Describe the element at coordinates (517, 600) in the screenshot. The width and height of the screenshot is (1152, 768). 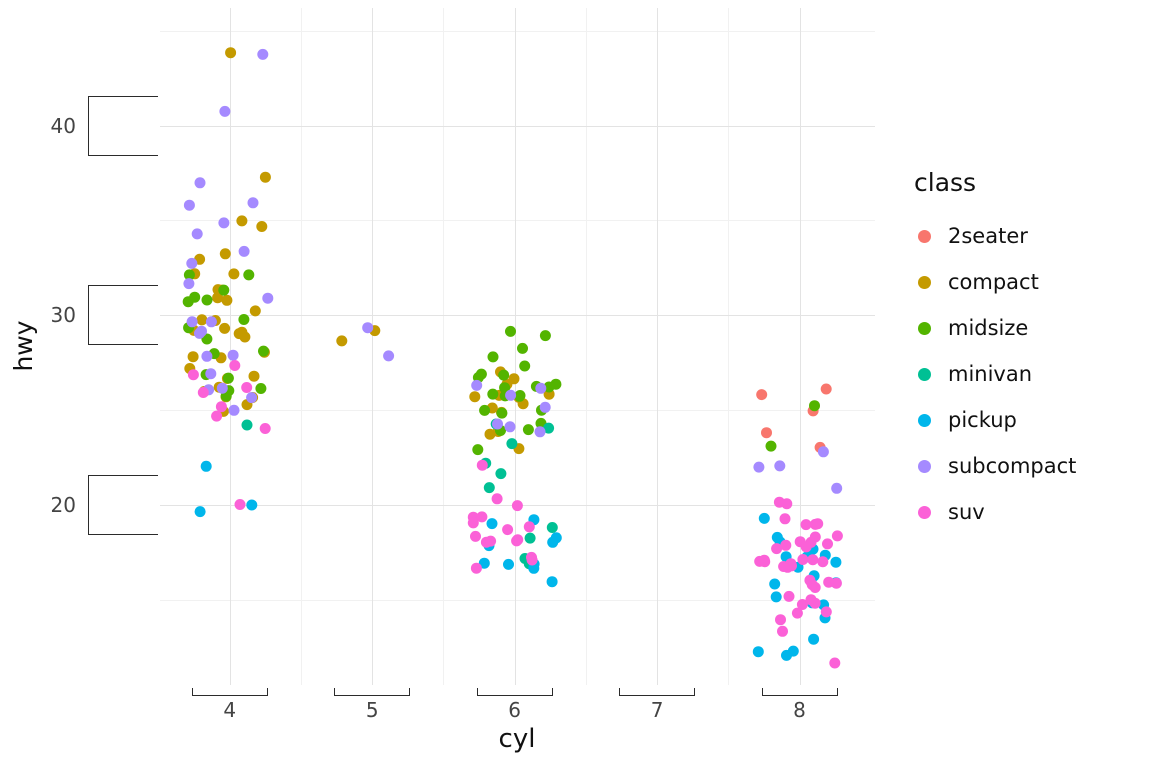
I see `gridline-minor-horizontal` at that location.